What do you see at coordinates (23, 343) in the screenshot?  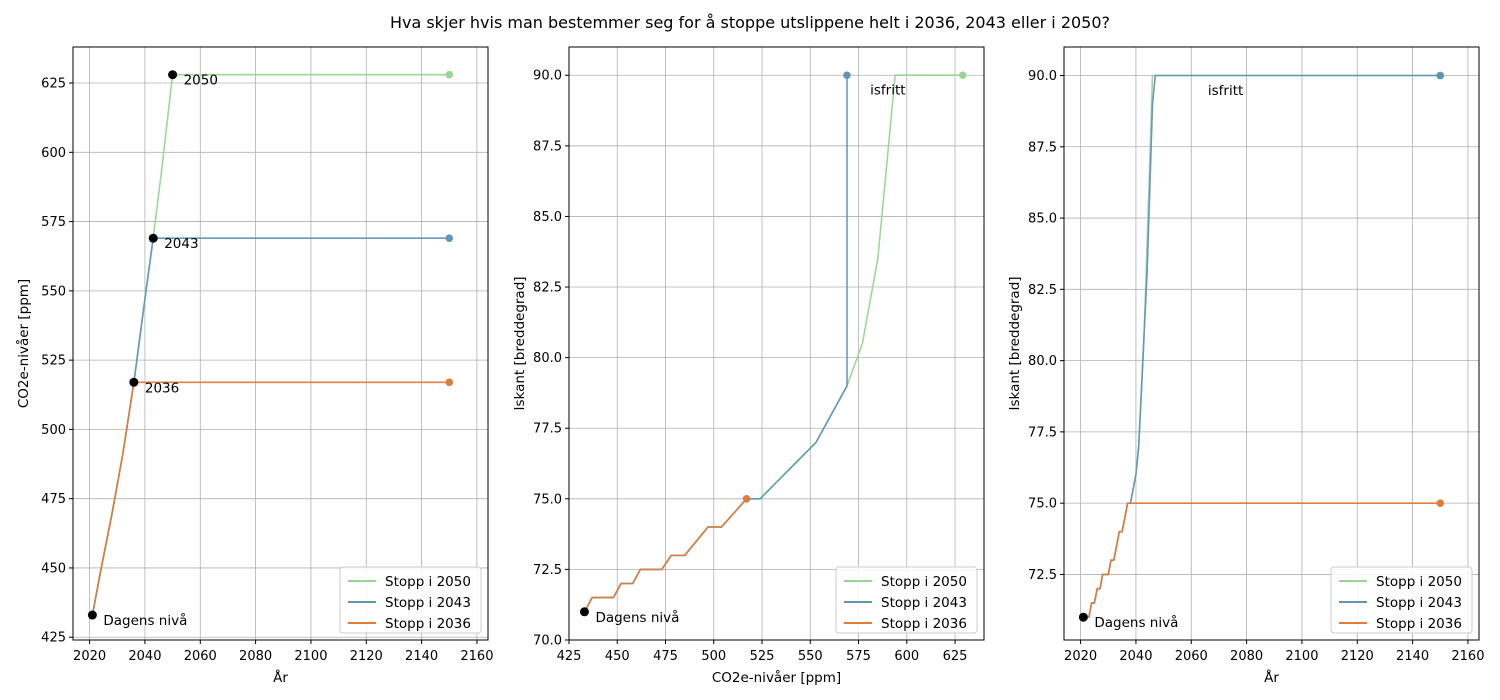 I see `y-axis-label: CO2e-nivåer [ppm]` at bounding box center [23, 343].